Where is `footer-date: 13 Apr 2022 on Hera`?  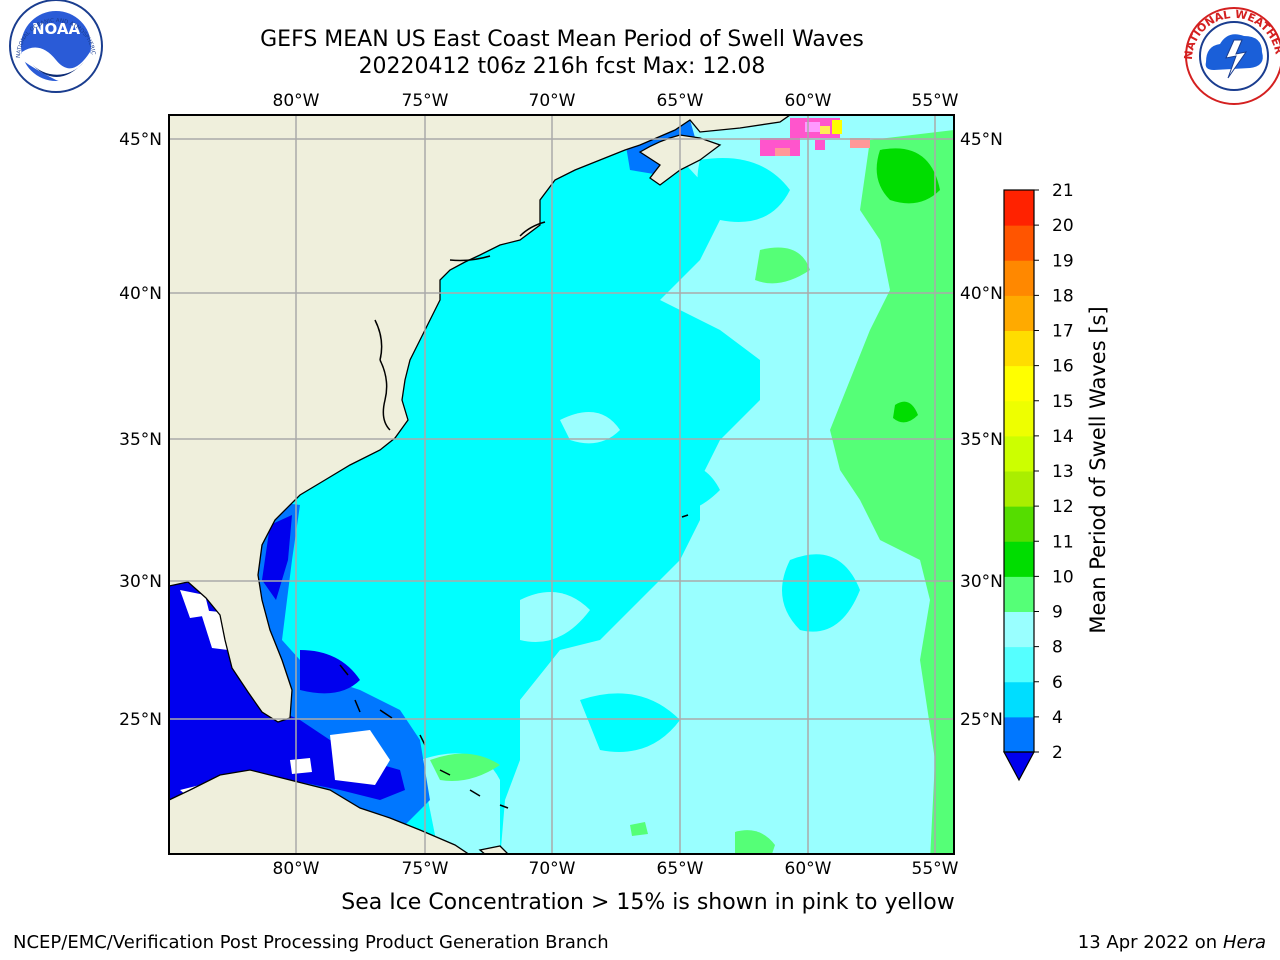 footer-date: 13 Apr 2022 on Hera is located at coordinates (1172, 942).